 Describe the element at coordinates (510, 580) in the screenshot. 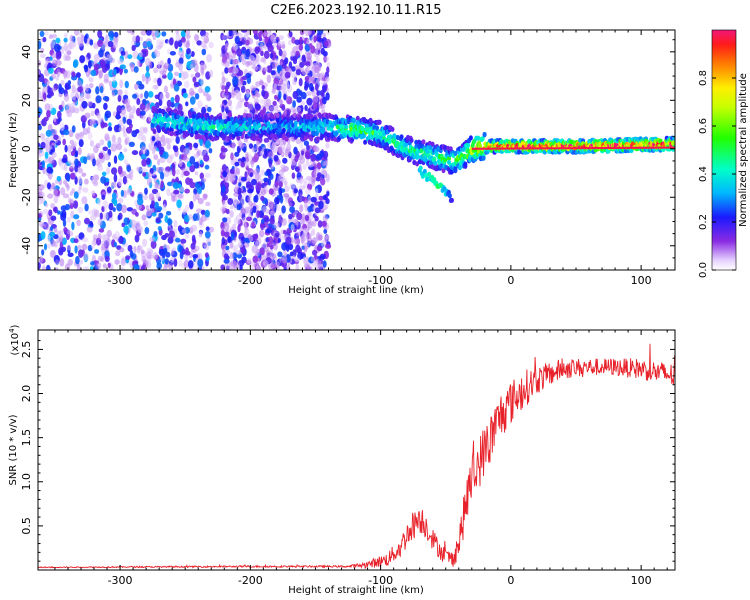

I see `x-tick-label: 0` at that location.